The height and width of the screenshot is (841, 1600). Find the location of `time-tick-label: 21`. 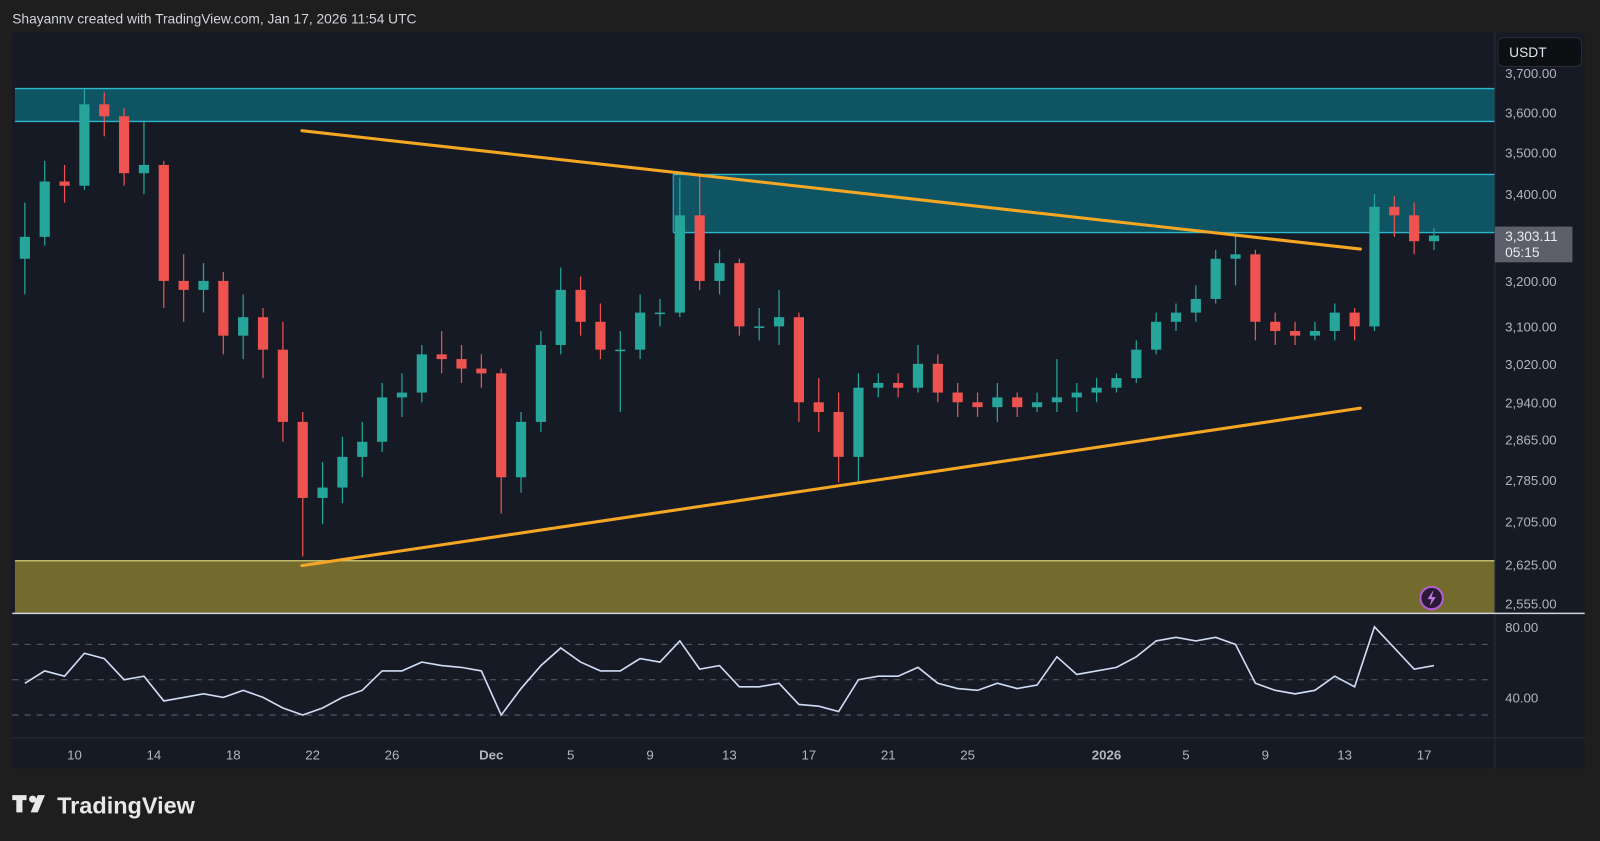

time-tick-label: 21 is located at coordinates (888, 754).